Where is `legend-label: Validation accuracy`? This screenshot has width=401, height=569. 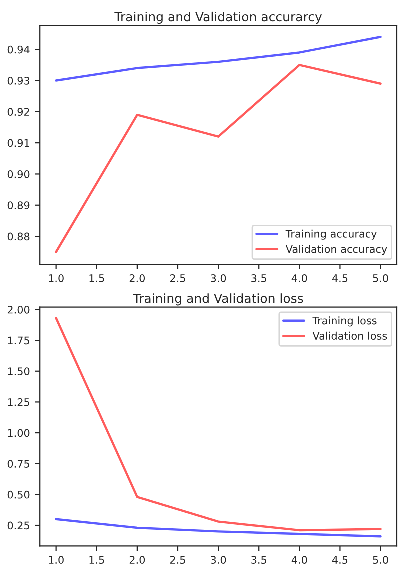
legend-label: Validation accuracy is located at coordinates (337, 250).